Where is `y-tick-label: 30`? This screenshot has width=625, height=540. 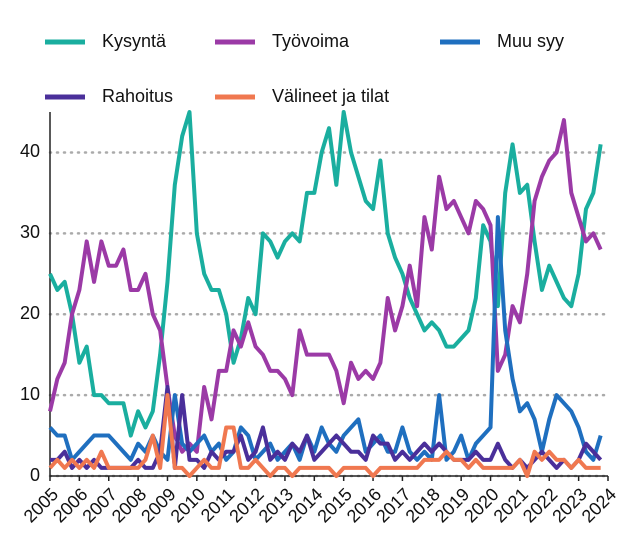 y-tick-label: 30 is located at coordinates (30, 232).